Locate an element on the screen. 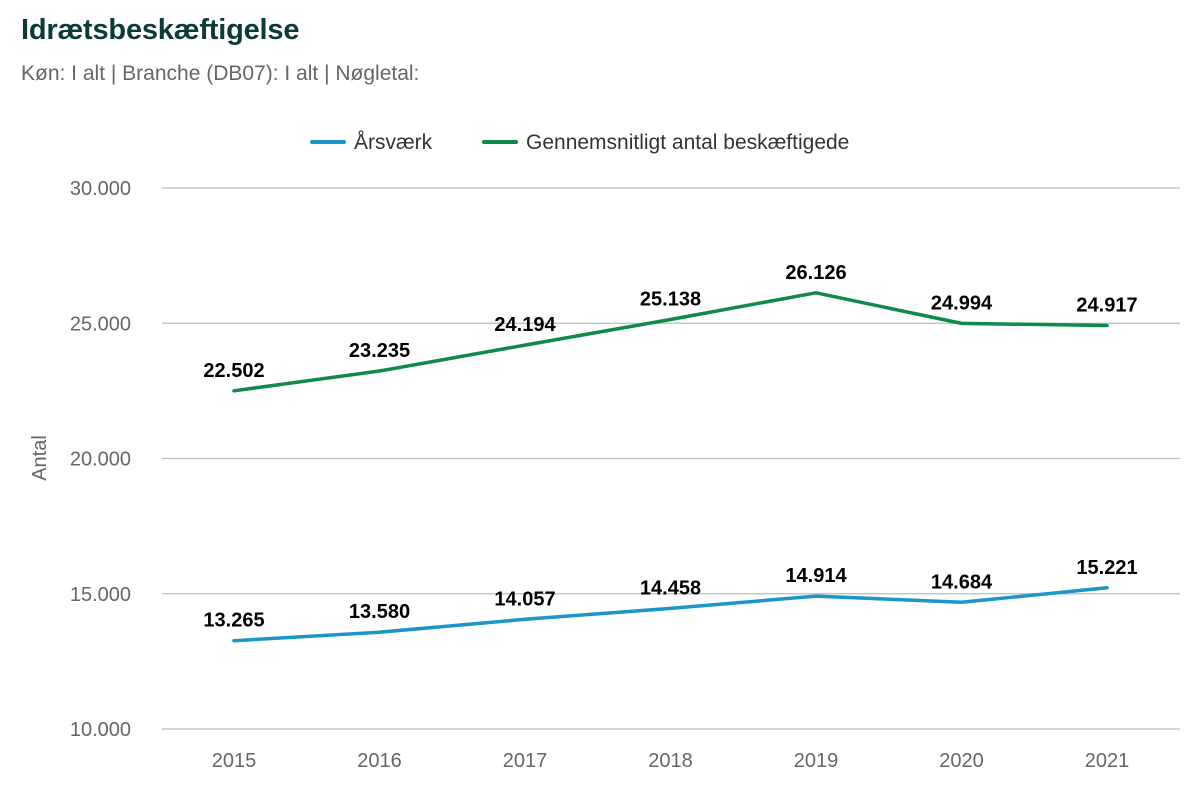 This screenshot has height=800, width=1200. x-tick-label: 2020 is located at coordinates (961, 761).